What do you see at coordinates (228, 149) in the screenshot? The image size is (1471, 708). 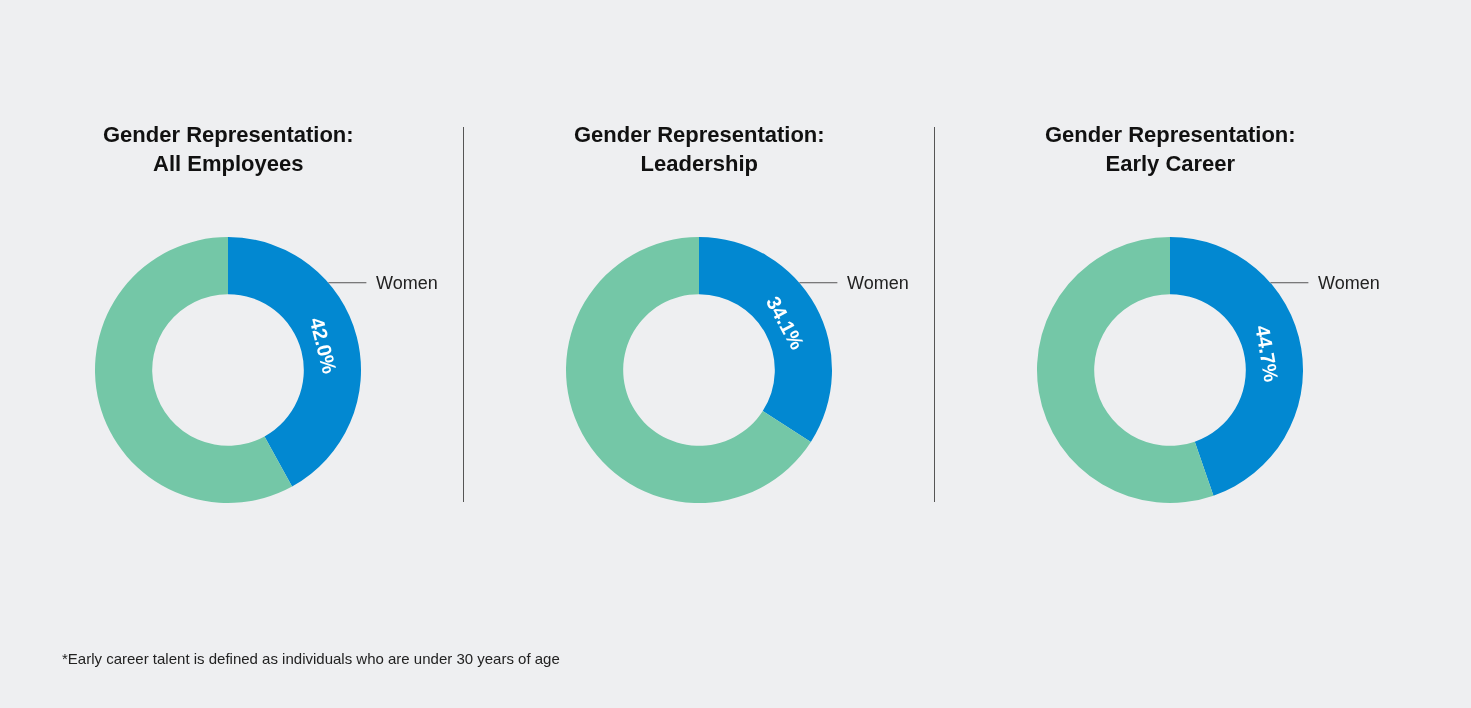 I see `chart-title: Gender Representation: All Employees` at bounding box center [228, 149].